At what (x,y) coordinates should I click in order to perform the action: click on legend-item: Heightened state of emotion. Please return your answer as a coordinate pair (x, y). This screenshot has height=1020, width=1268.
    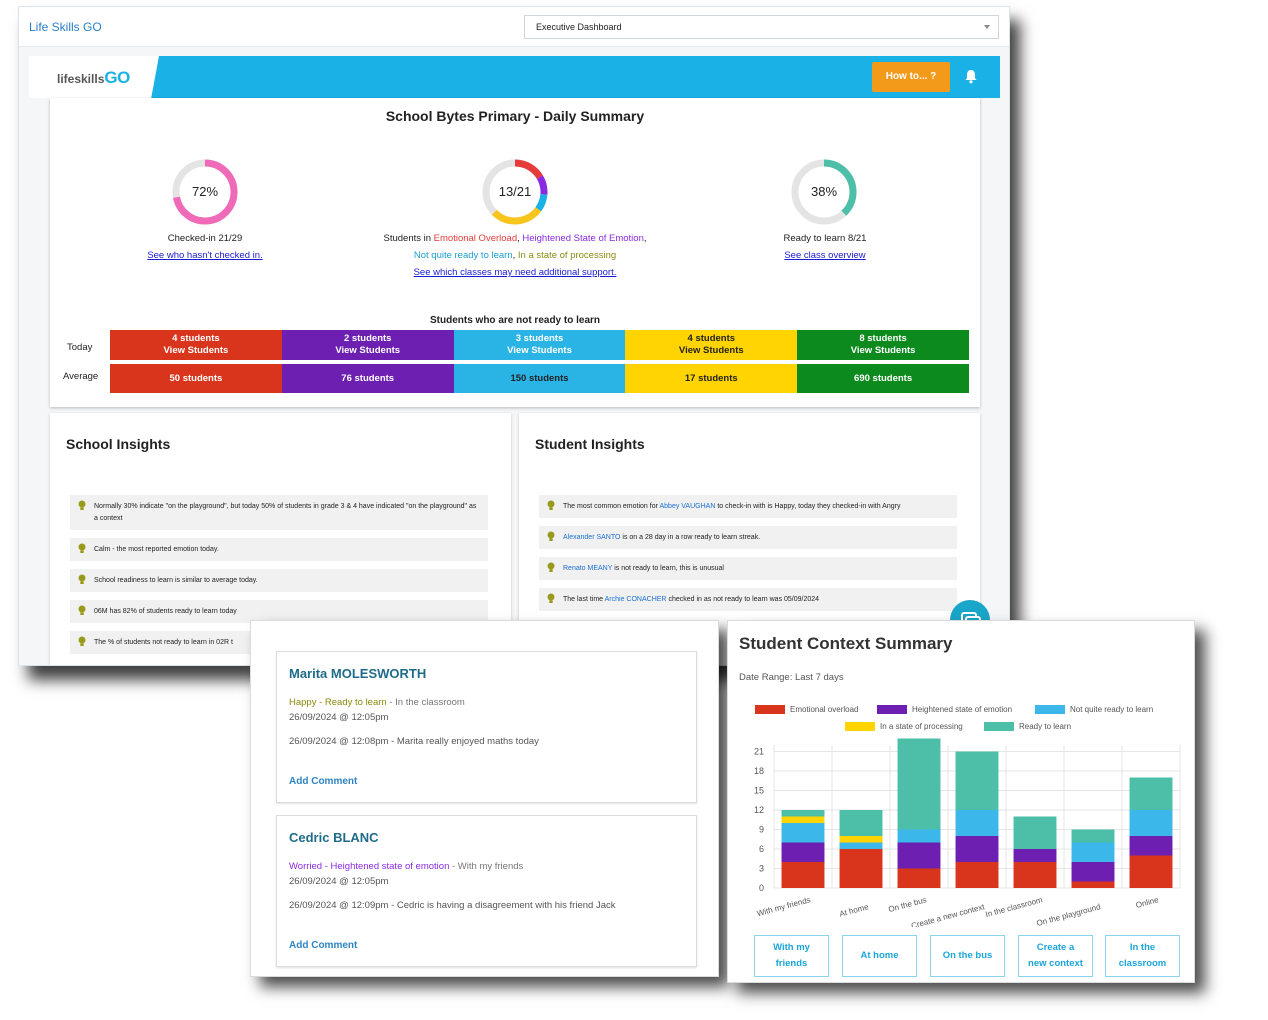
    Looking at the image, I should click on (944, 709).